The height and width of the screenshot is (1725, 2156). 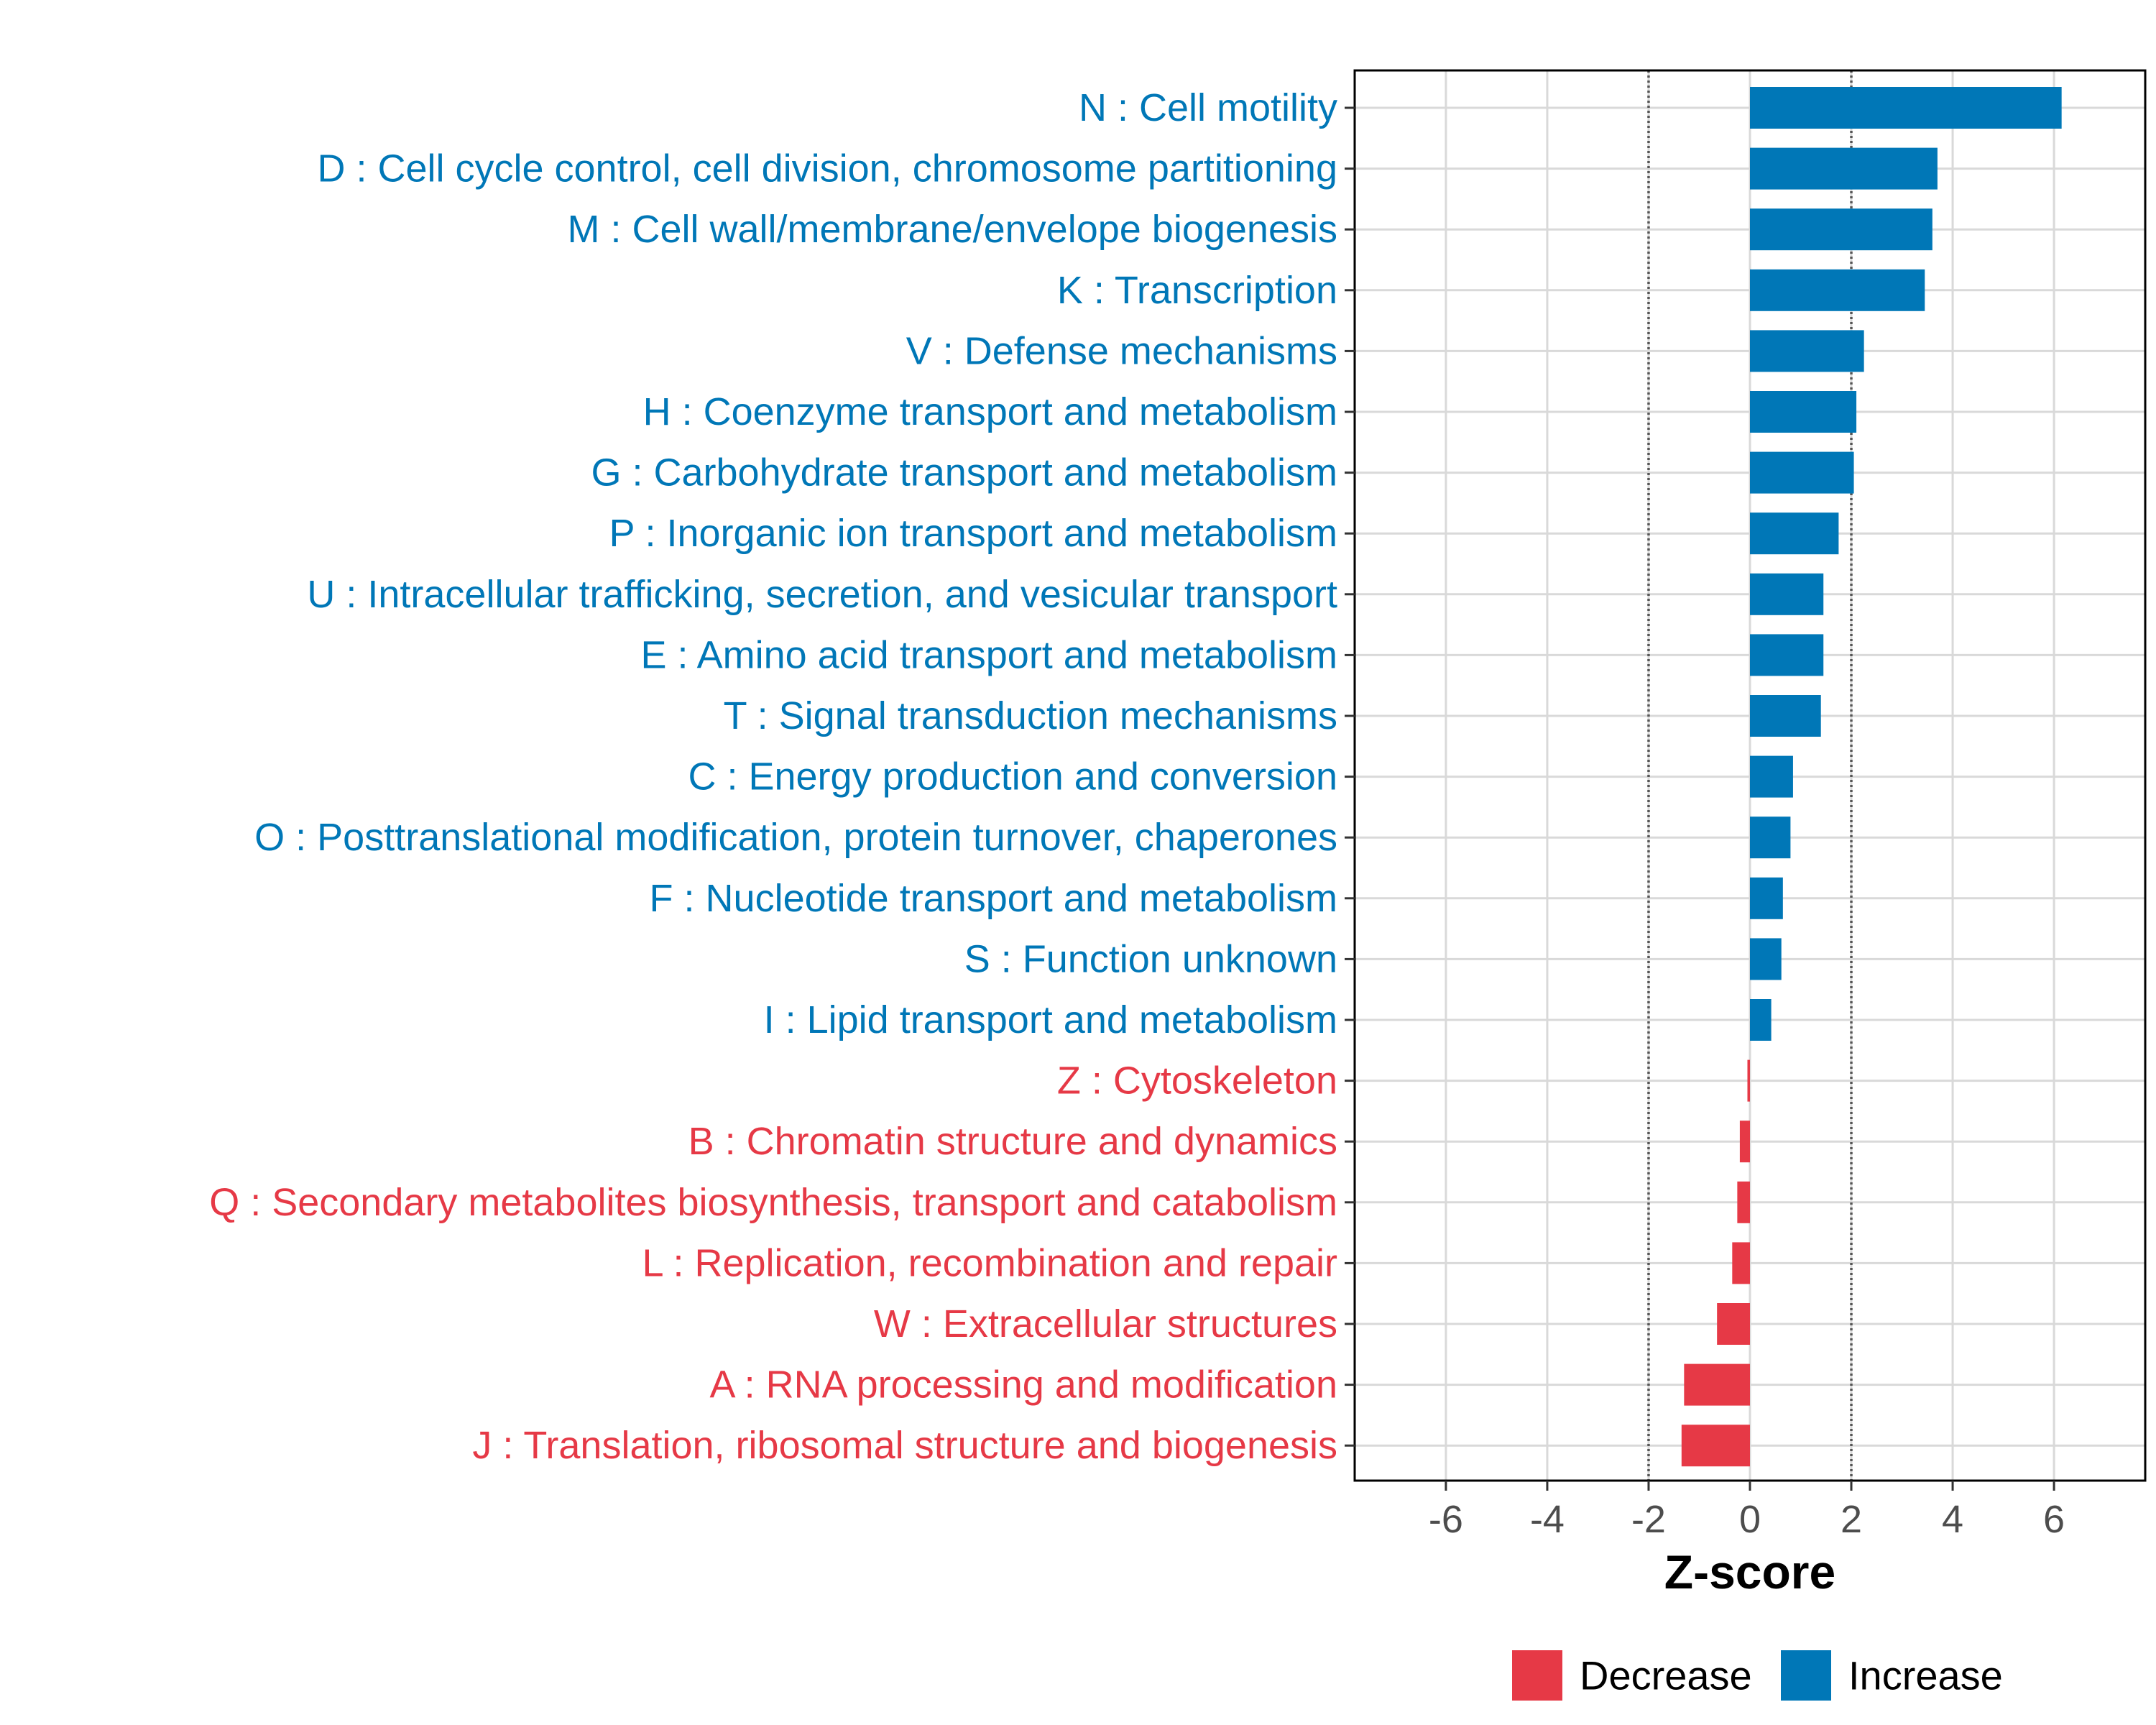 What do you see at coordinates (1197, 290) in the screenshot?
I see `category-label-3: K : Transcription` at bounding box center [1197, 290].